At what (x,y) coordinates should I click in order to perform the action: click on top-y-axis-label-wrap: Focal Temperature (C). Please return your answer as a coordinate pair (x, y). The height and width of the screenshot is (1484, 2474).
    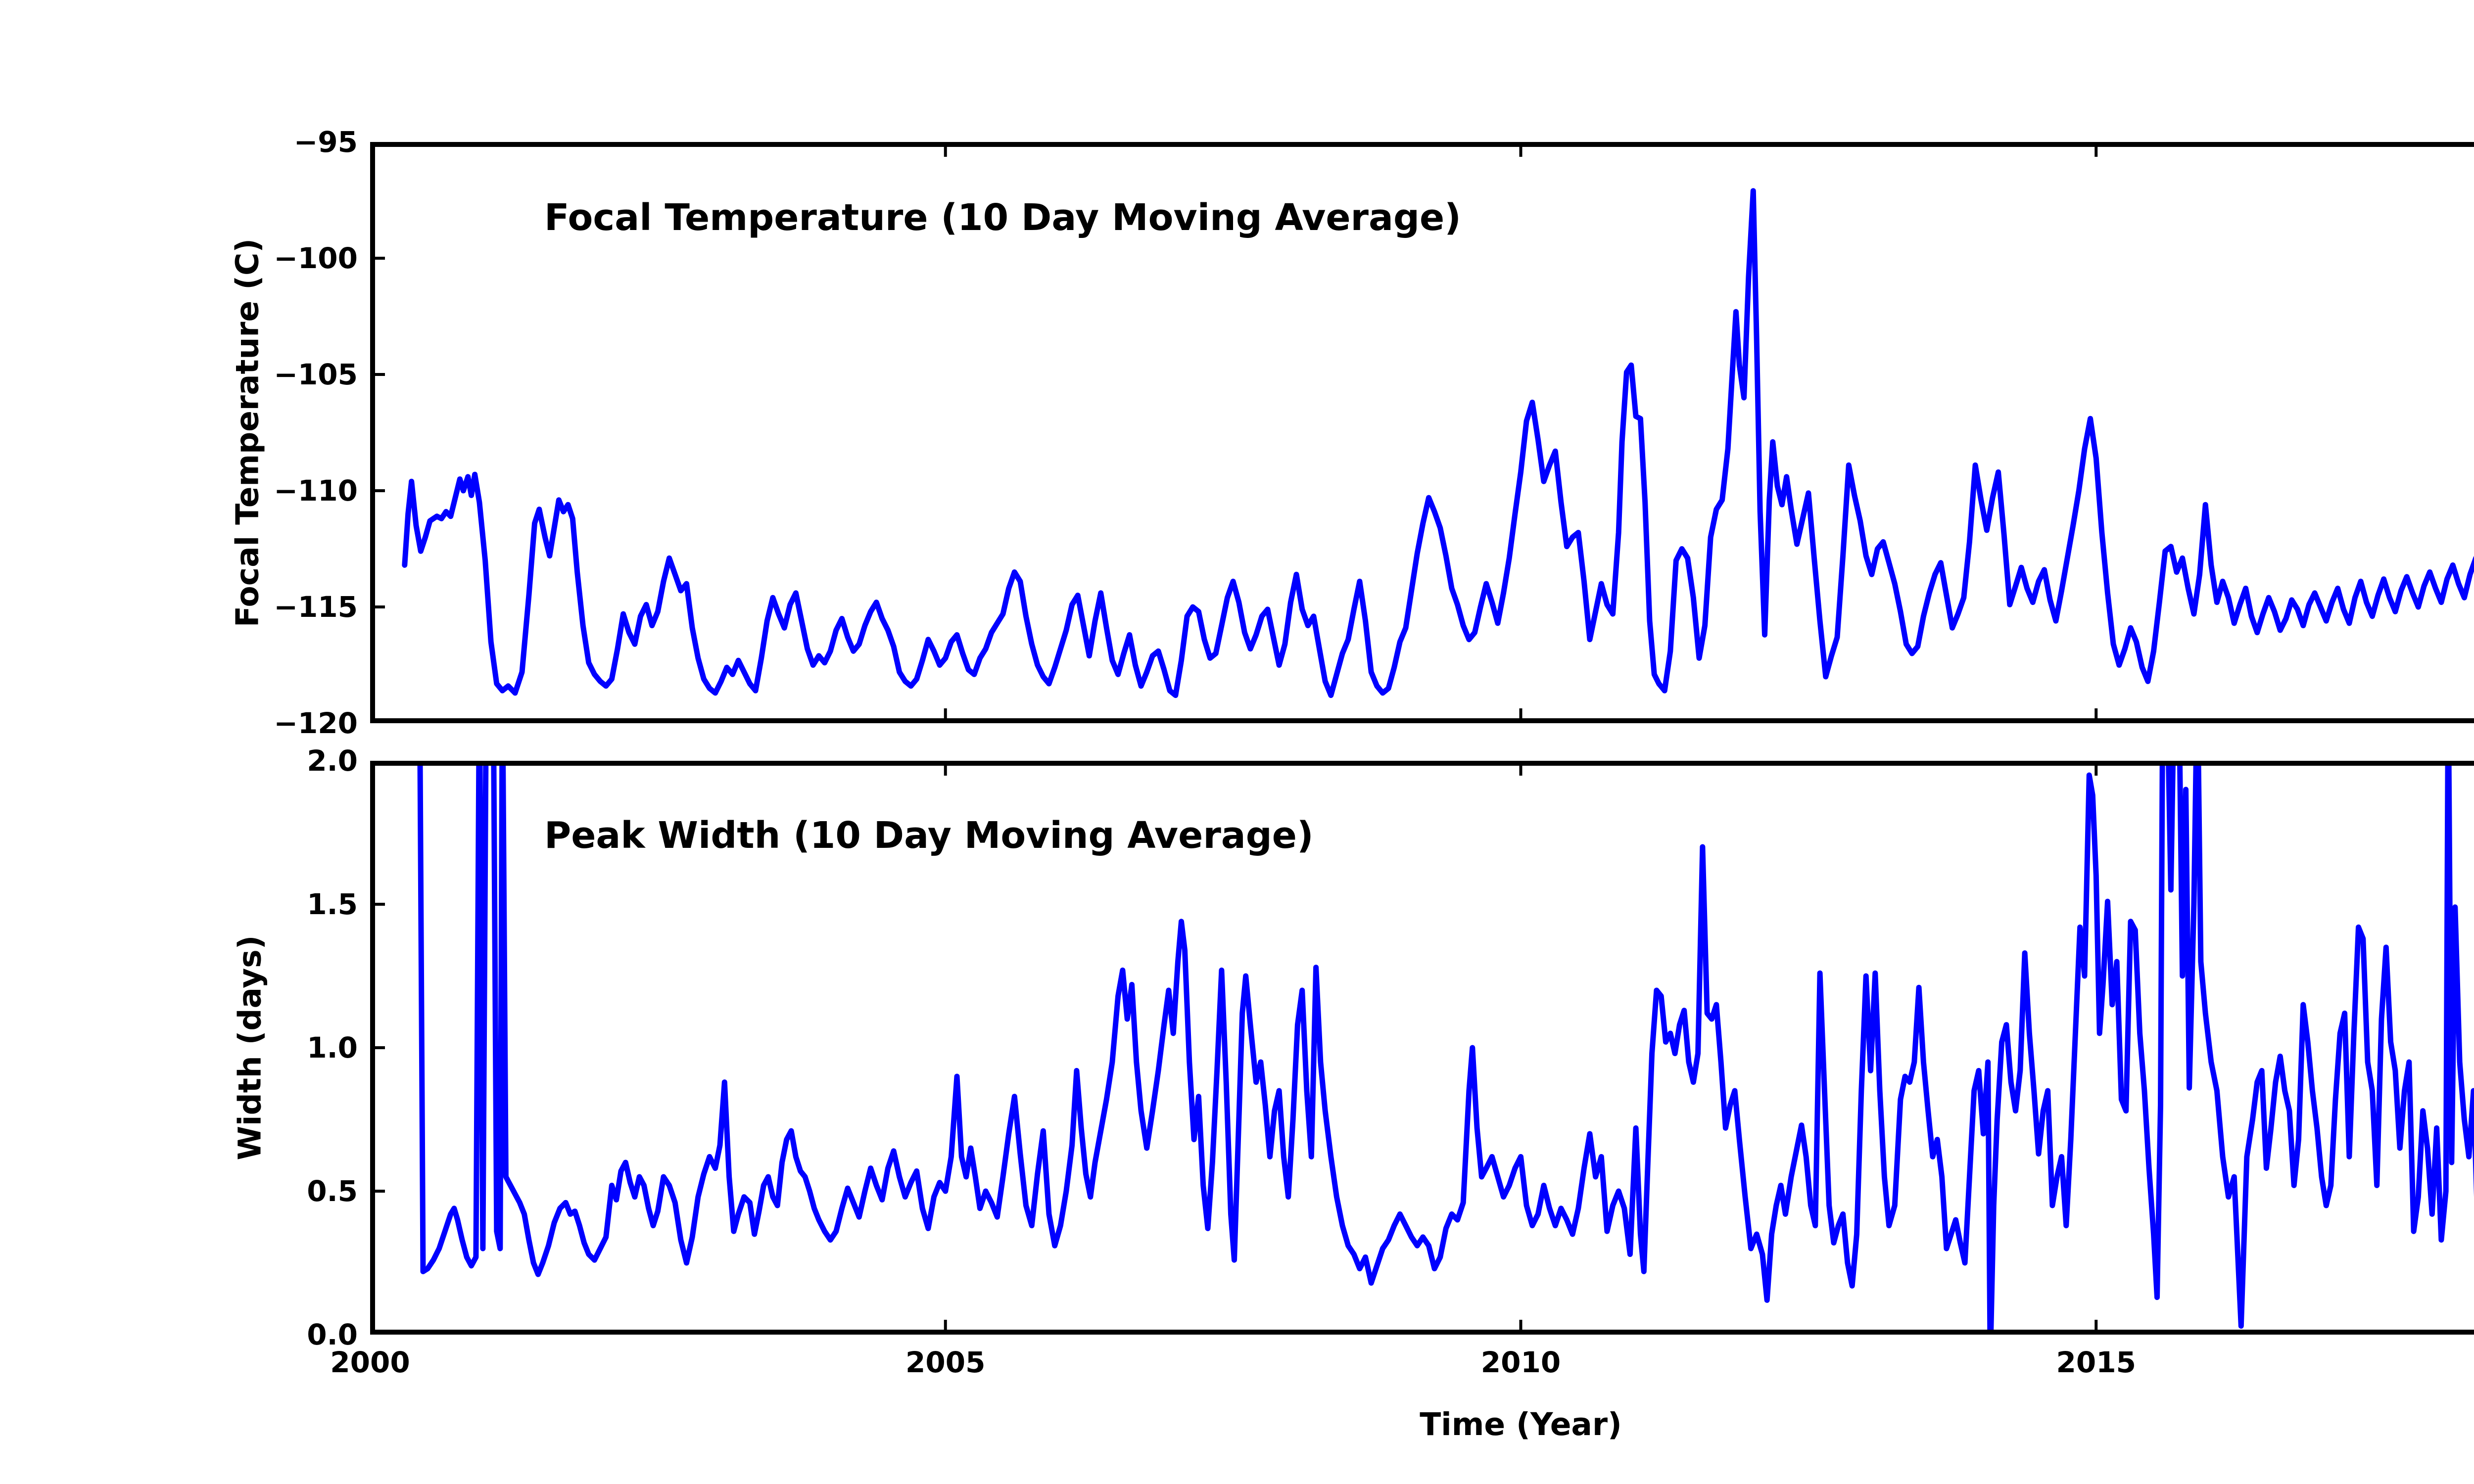
    Looking at the image, I should click on (248, 432).